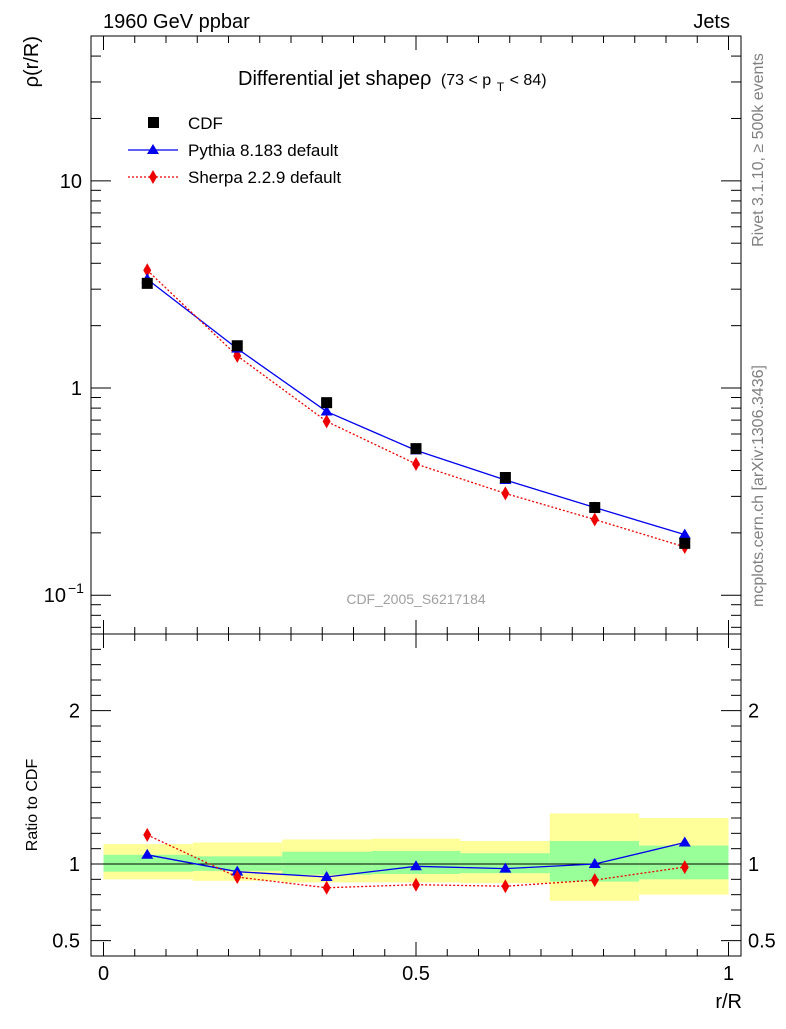 This screenshot has height=1029, width=786. I want to click on analysis-watermark: CDF_2005_S6217184, so click(416, 599).